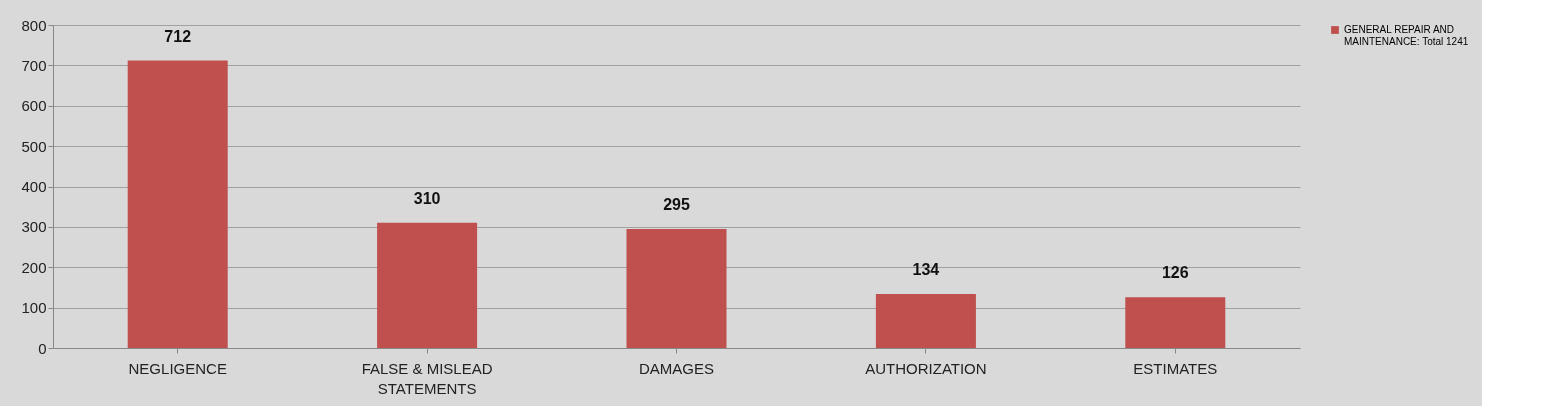  What do you see at coordinates (926, 269) in the screenshot?
I see `data-label: 134` at bounding box center [926, 269].